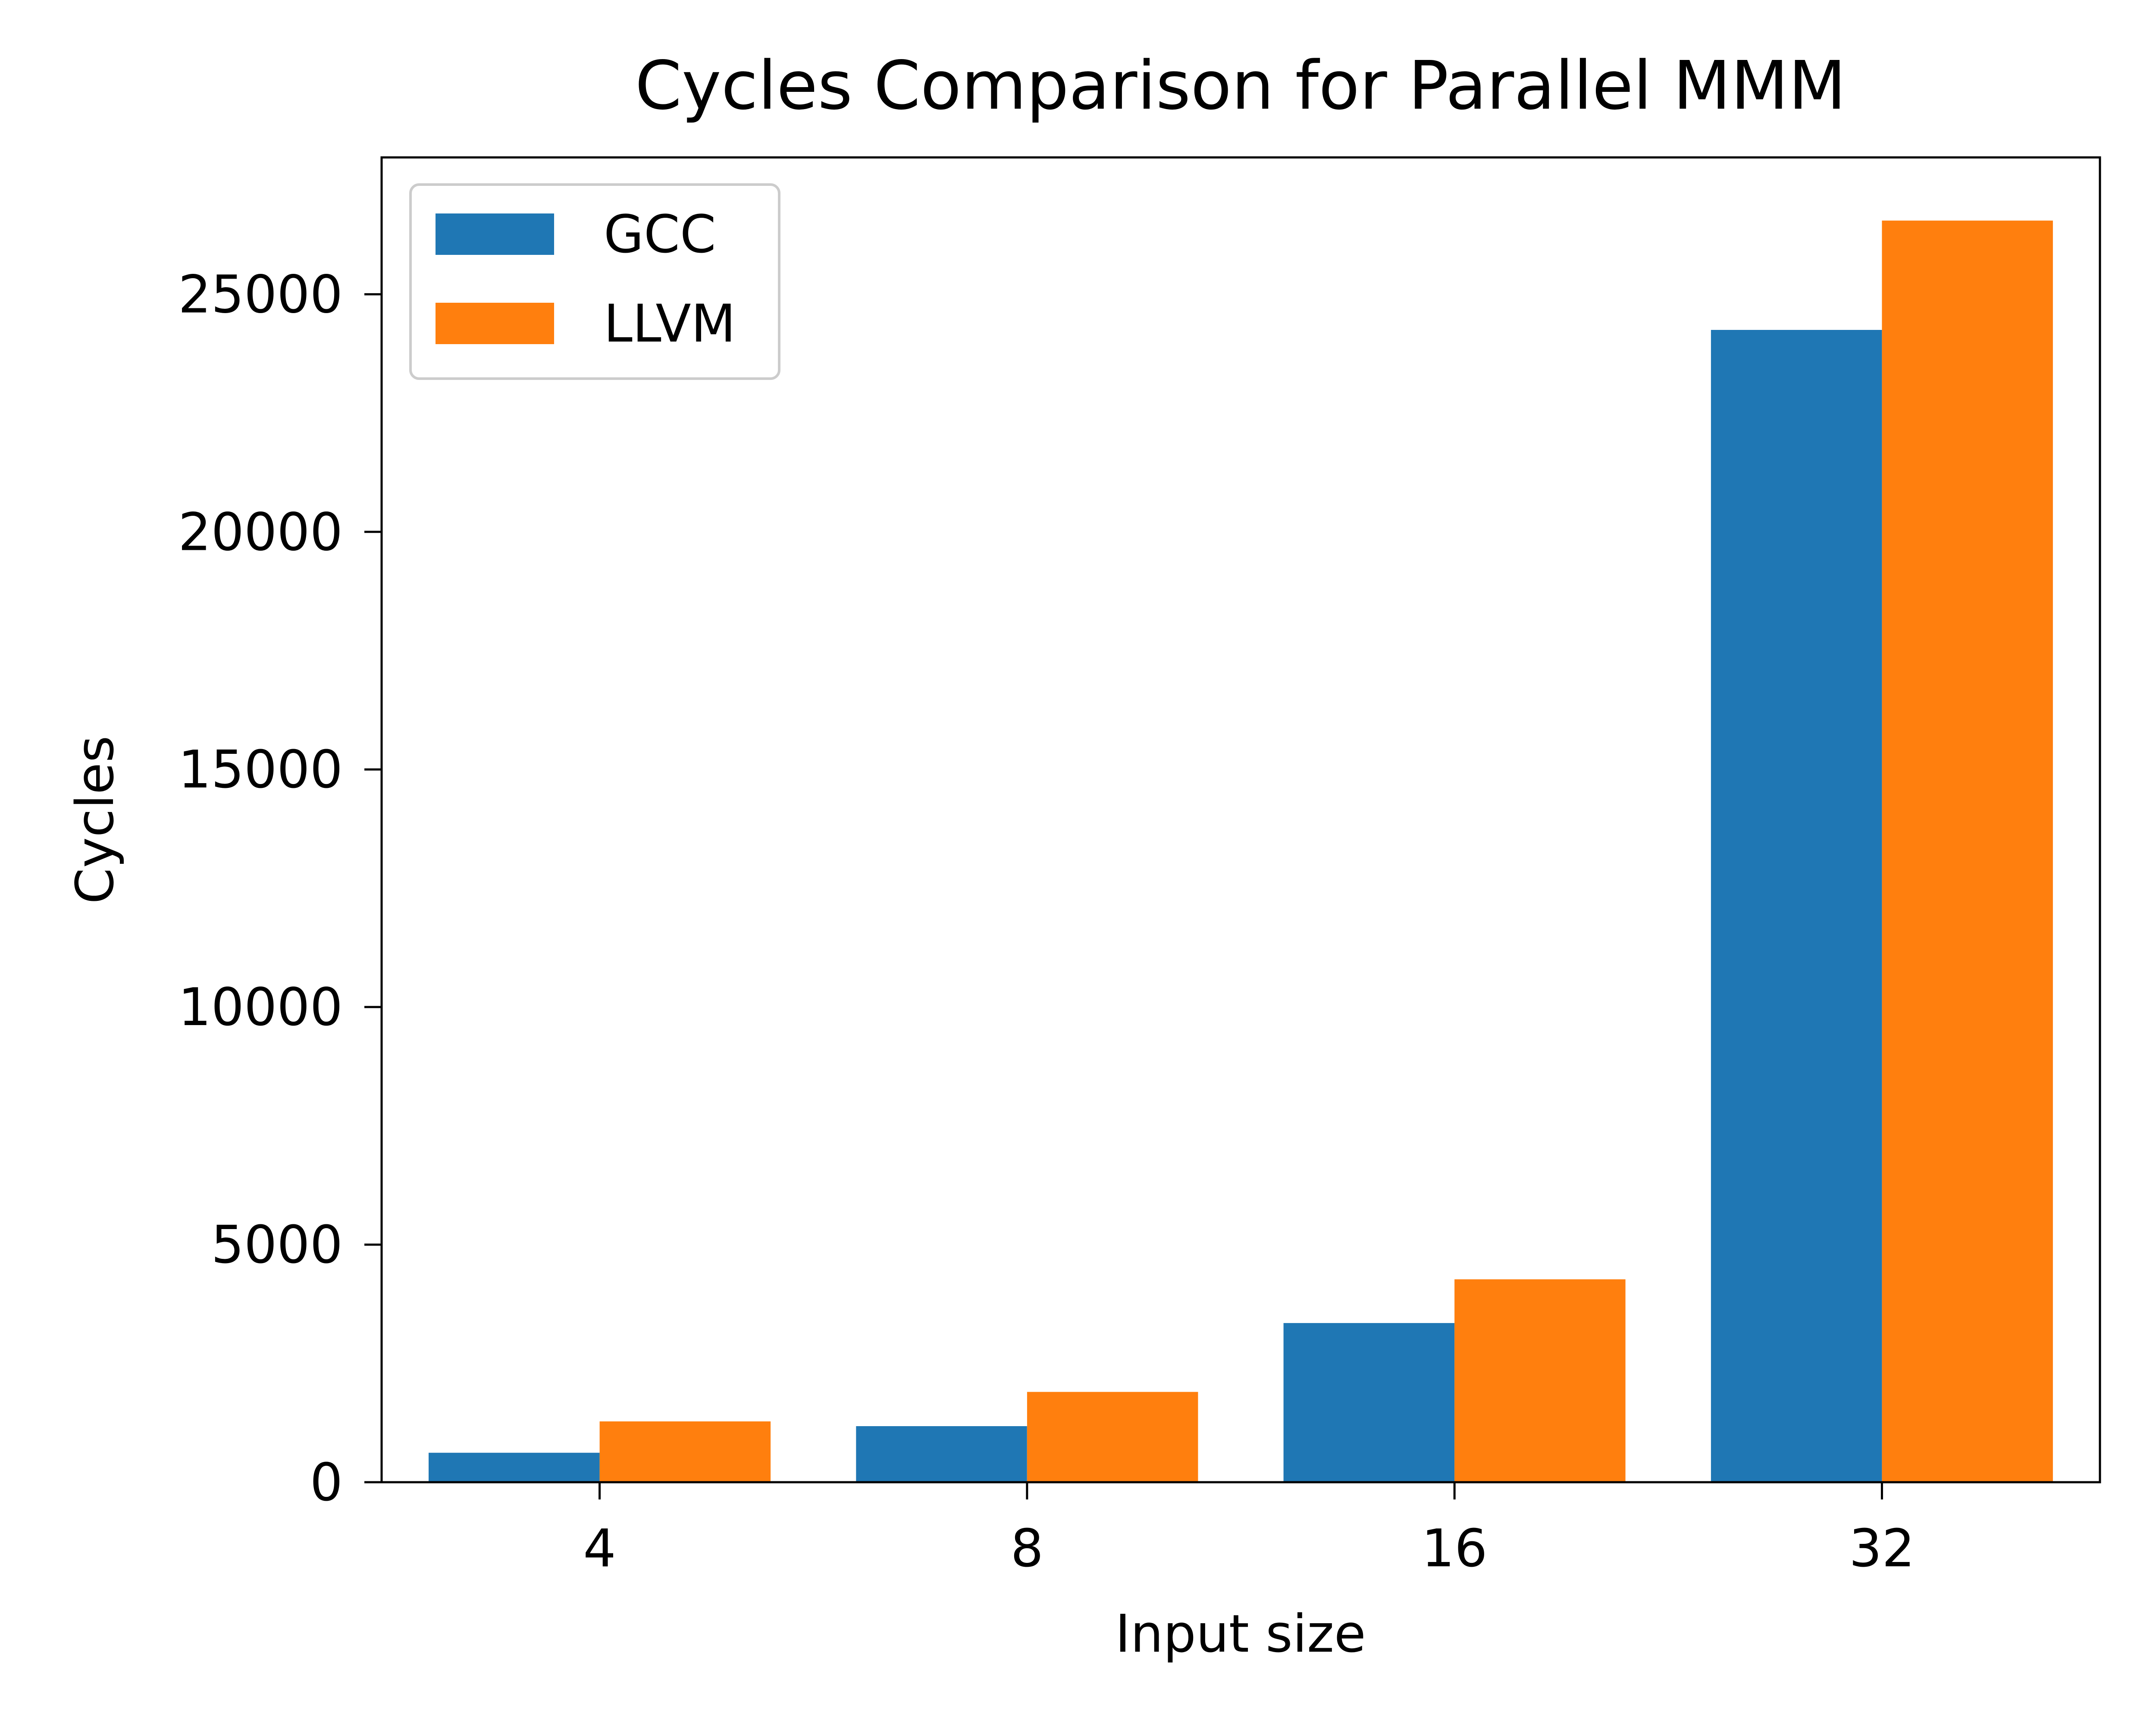 This screenshot has height=1725, width=2156. Describe the element at coordinates (495, 234) in the screenshot. I see `legend-swatch-gcc` at that location.